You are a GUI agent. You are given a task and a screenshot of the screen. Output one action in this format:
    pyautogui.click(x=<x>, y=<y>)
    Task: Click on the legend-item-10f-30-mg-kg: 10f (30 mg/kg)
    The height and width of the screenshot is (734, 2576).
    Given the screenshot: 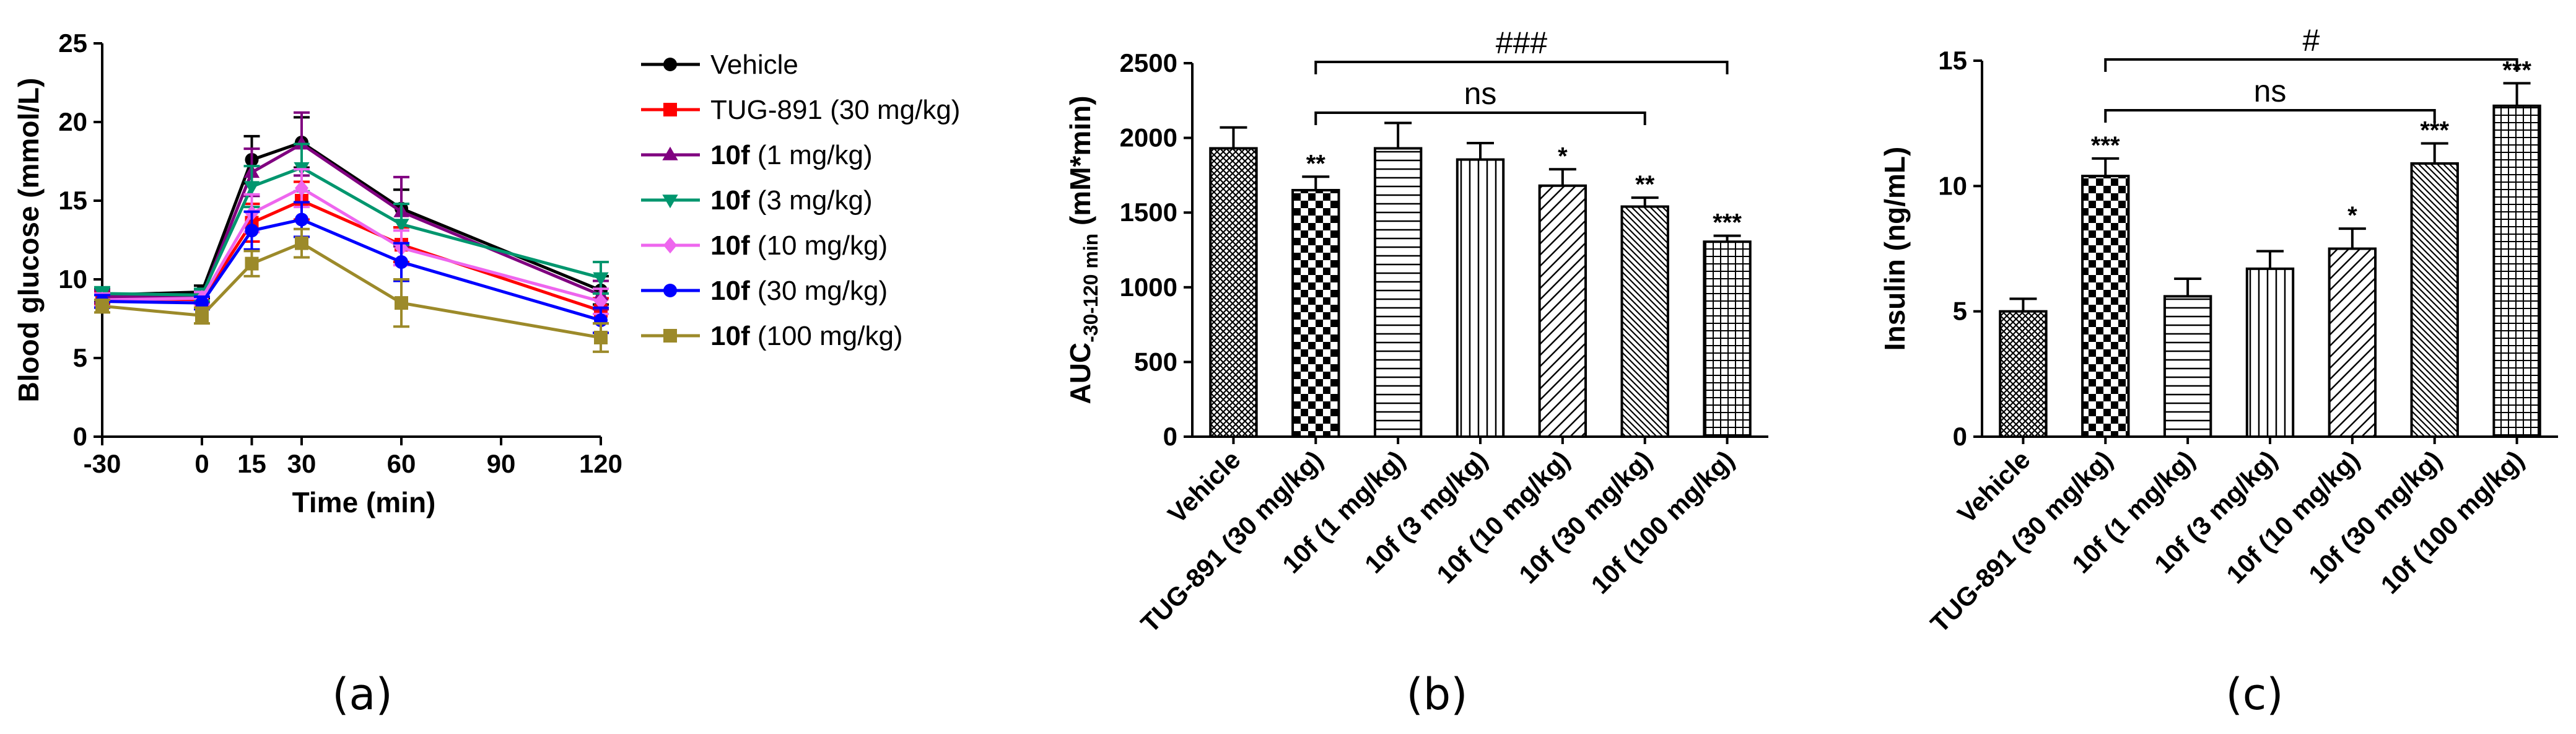 What is the action you would take?
    pyautogui.click(x=764, y=291)
    